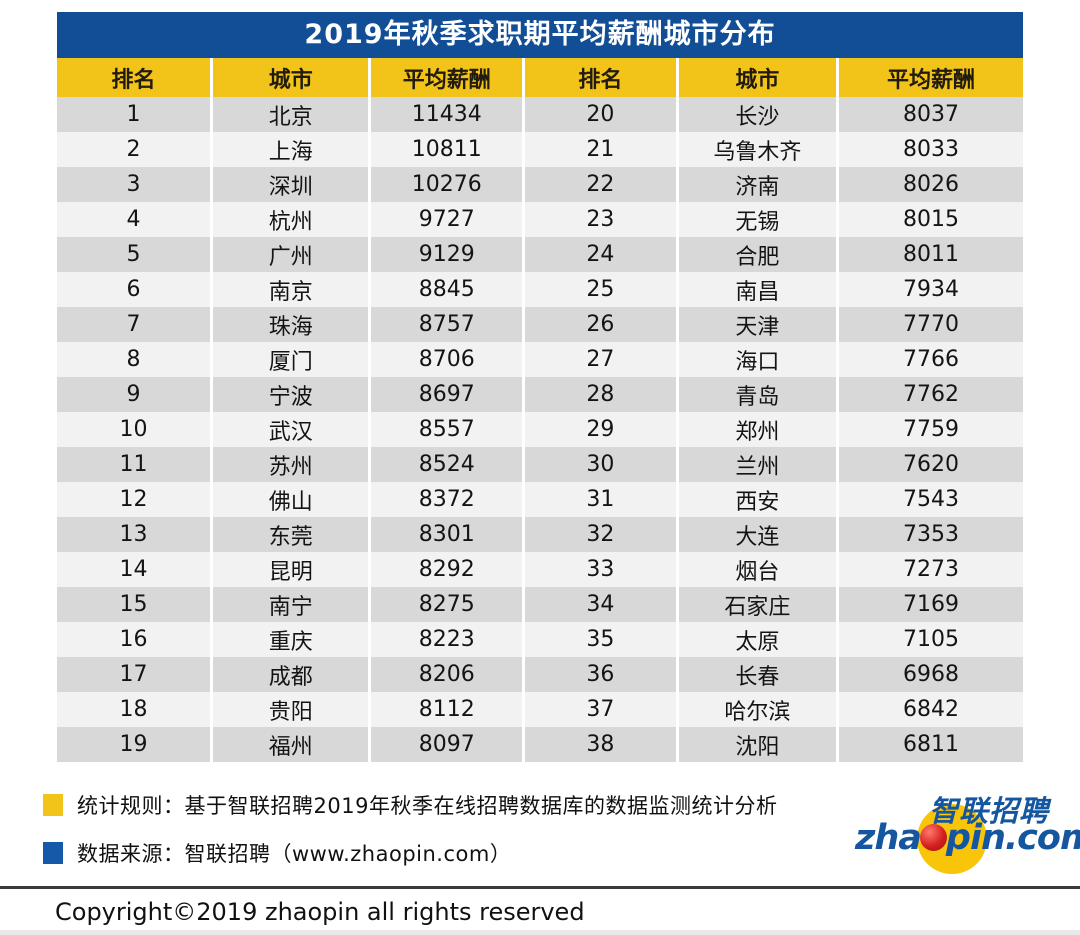 The height and width of the screenshot is (935, 1080). I want to click on table-cell: 厦门, so click(290, 359).